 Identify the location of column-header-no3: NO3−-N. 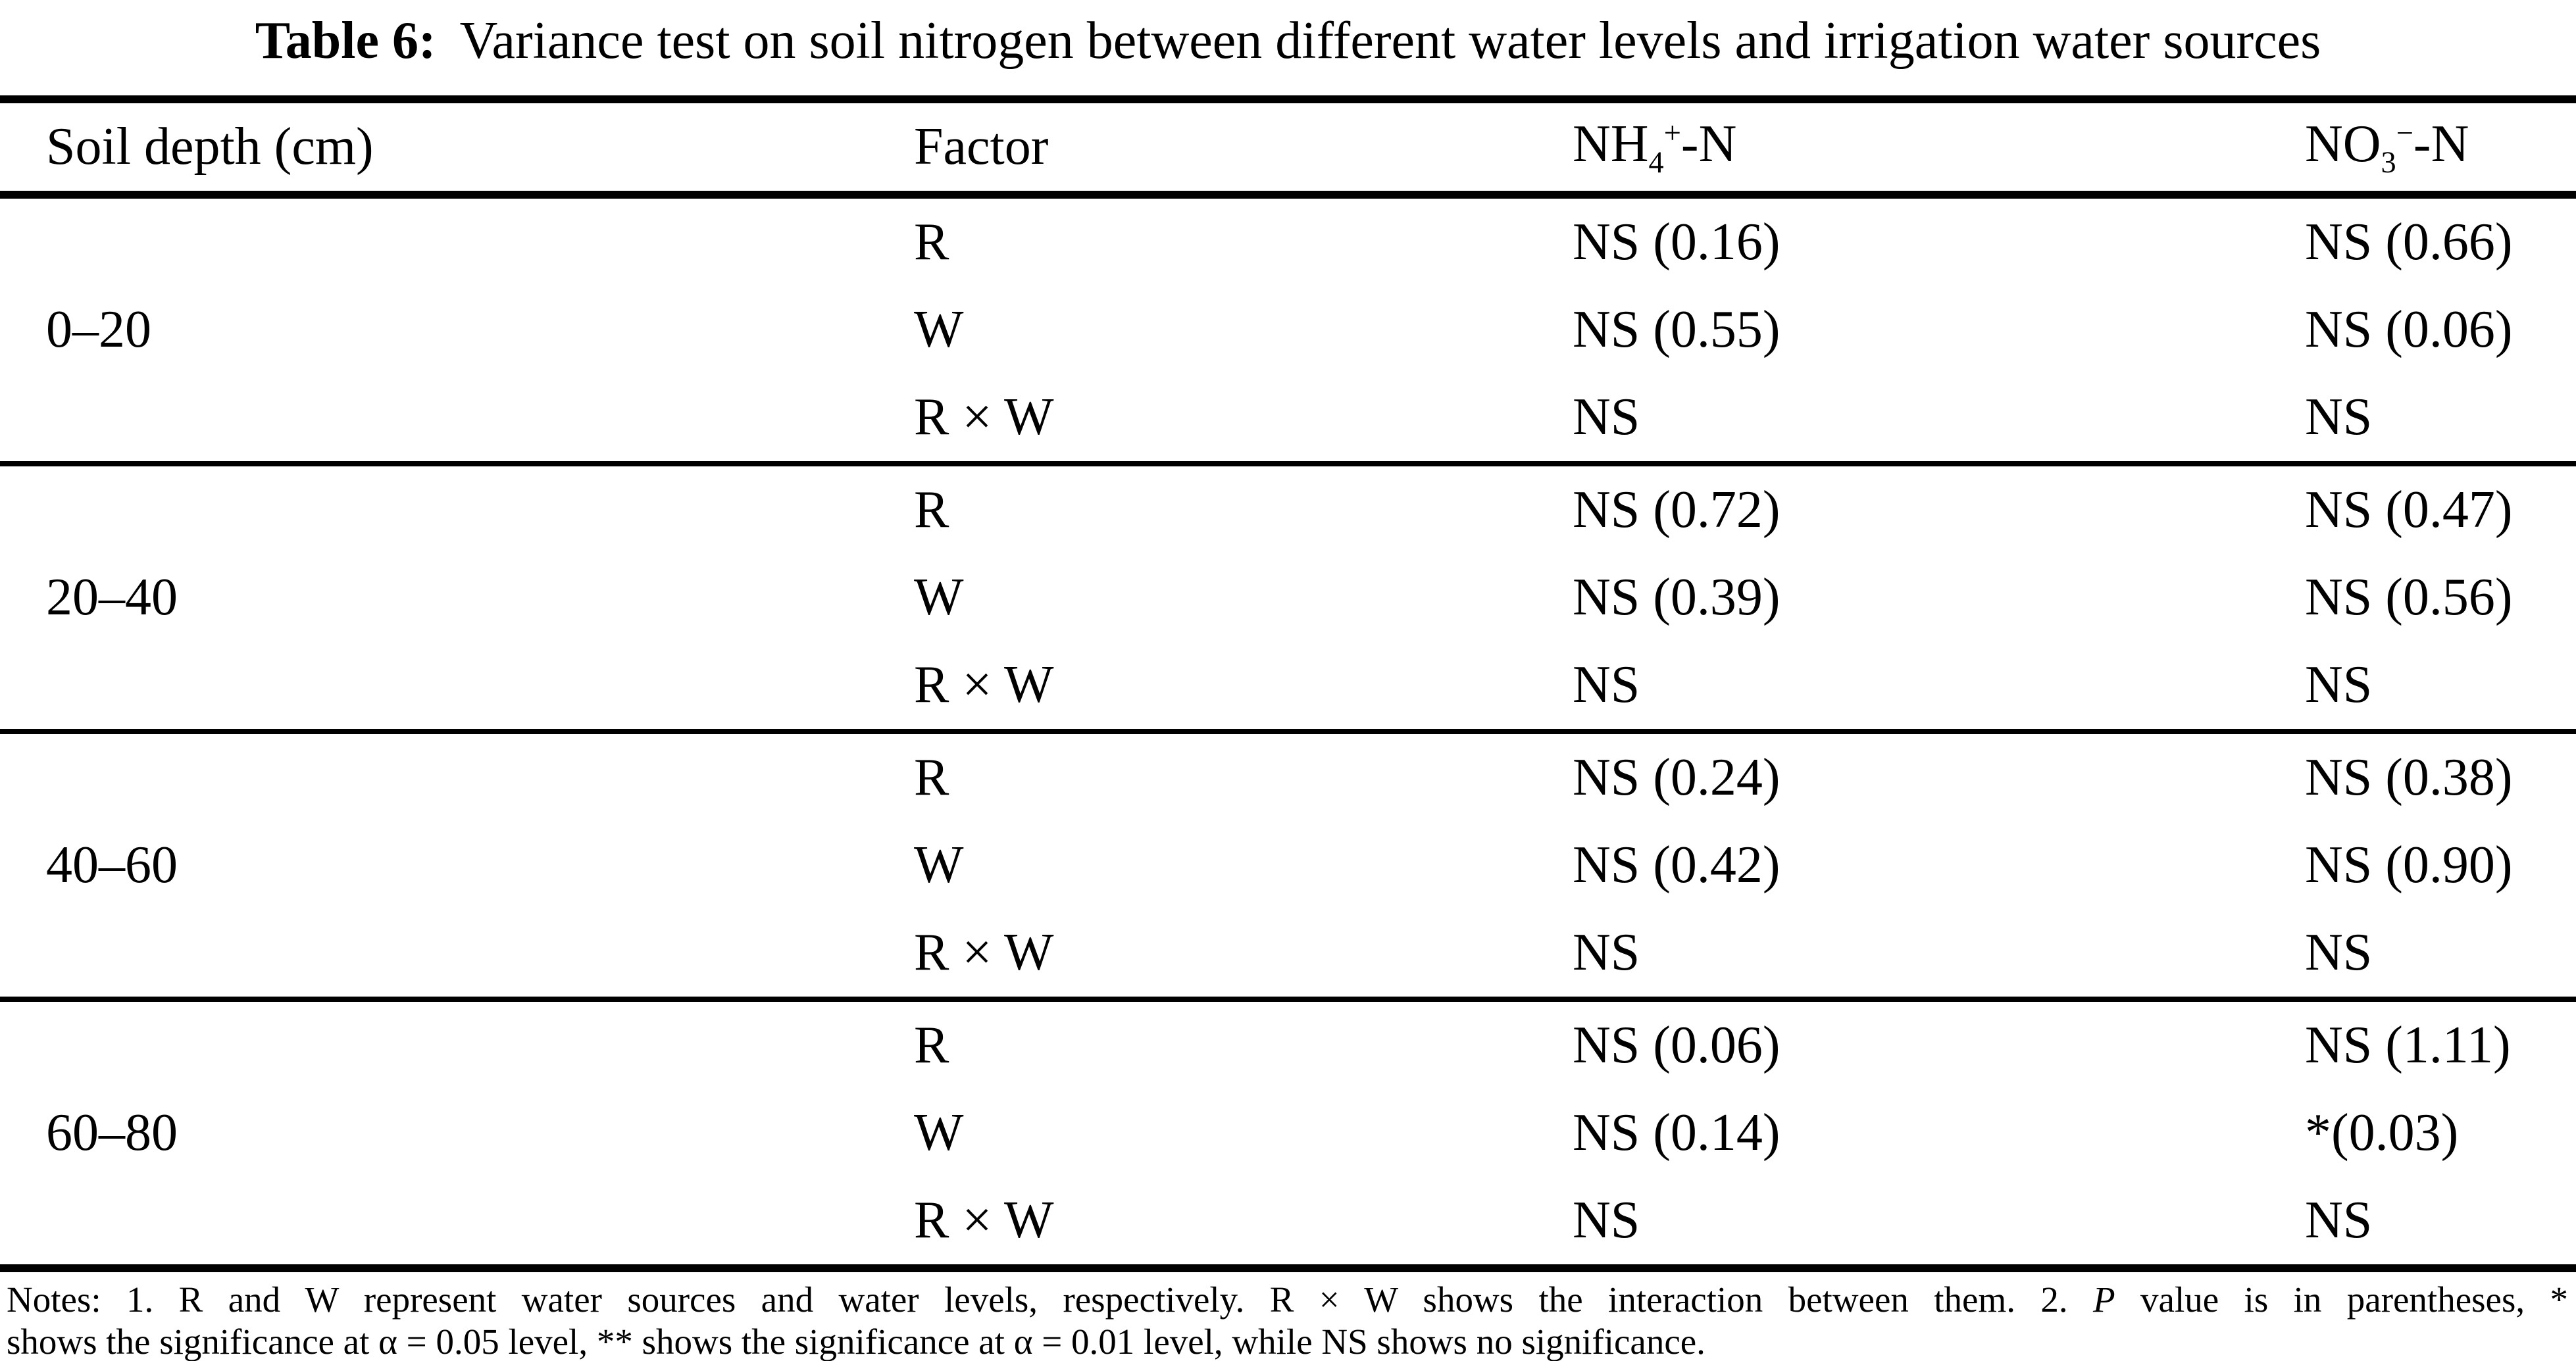
(2440, 149).